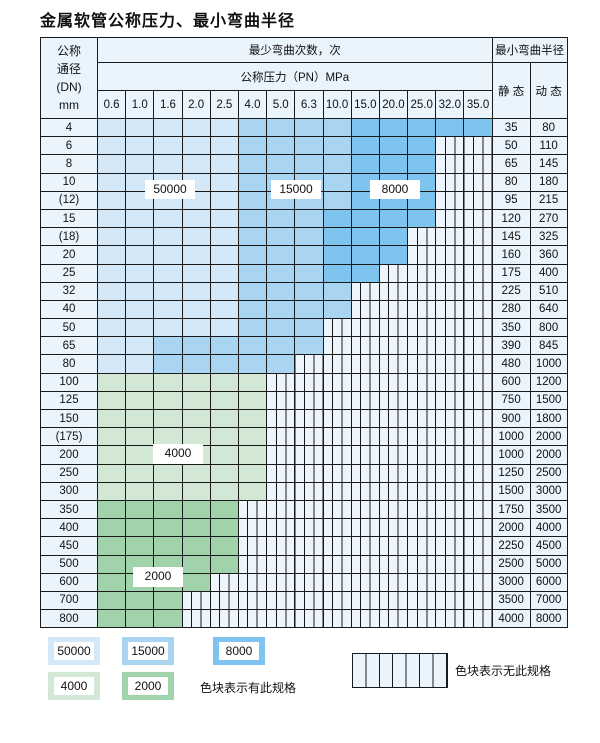 The height and width of the screenshot is (743, 600). What do you see at coordinates (337, 104) in the screenshot?
I see `pressure-col-header: 10.0` at bounding box center [337, 104].